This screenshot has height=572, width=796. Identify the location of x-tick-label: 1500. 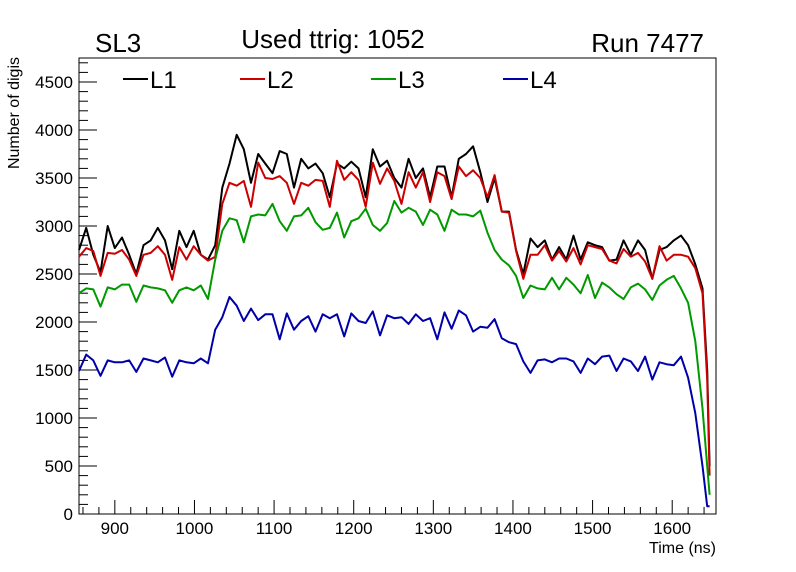
(593, 528).